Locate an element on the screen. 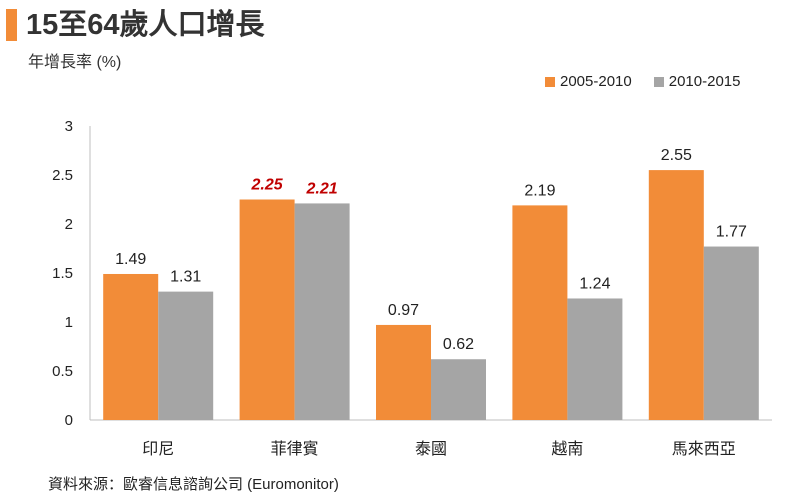 The image size is (800, 503). data-label: 1.24 is located at coordinates (594, 283).